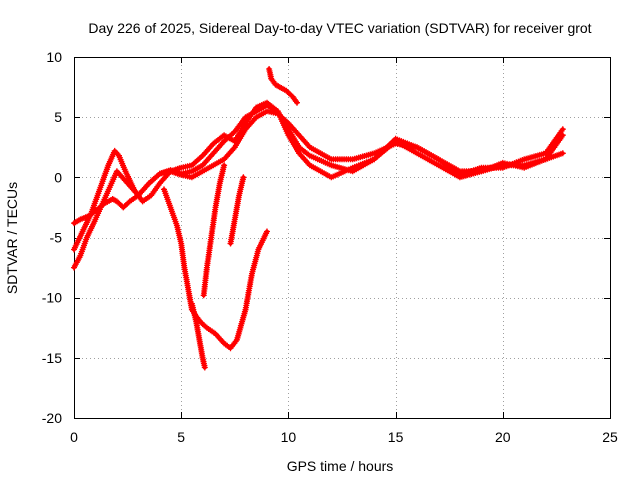 The height and width of the screenshot is (480, 640). I want to click on series-track-d, so click(215, 269).